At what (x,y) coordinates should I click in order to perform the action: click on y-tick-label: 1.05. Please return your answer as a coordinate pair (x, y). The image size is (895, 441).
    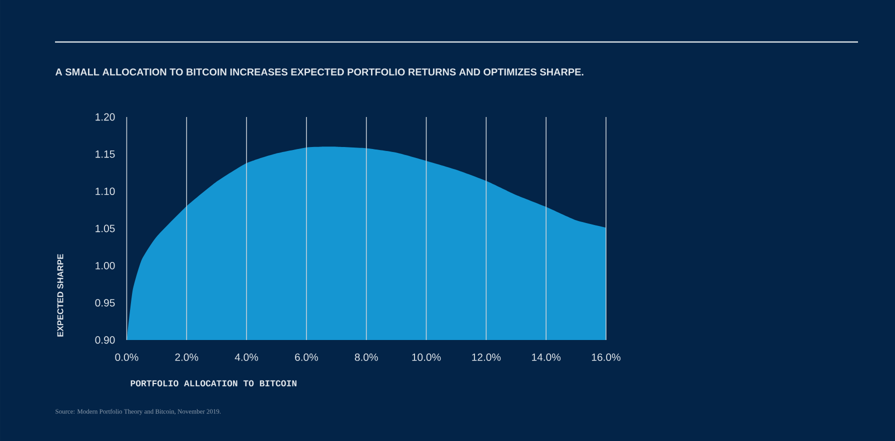
    Looking at the image, I should click on (105, 228).